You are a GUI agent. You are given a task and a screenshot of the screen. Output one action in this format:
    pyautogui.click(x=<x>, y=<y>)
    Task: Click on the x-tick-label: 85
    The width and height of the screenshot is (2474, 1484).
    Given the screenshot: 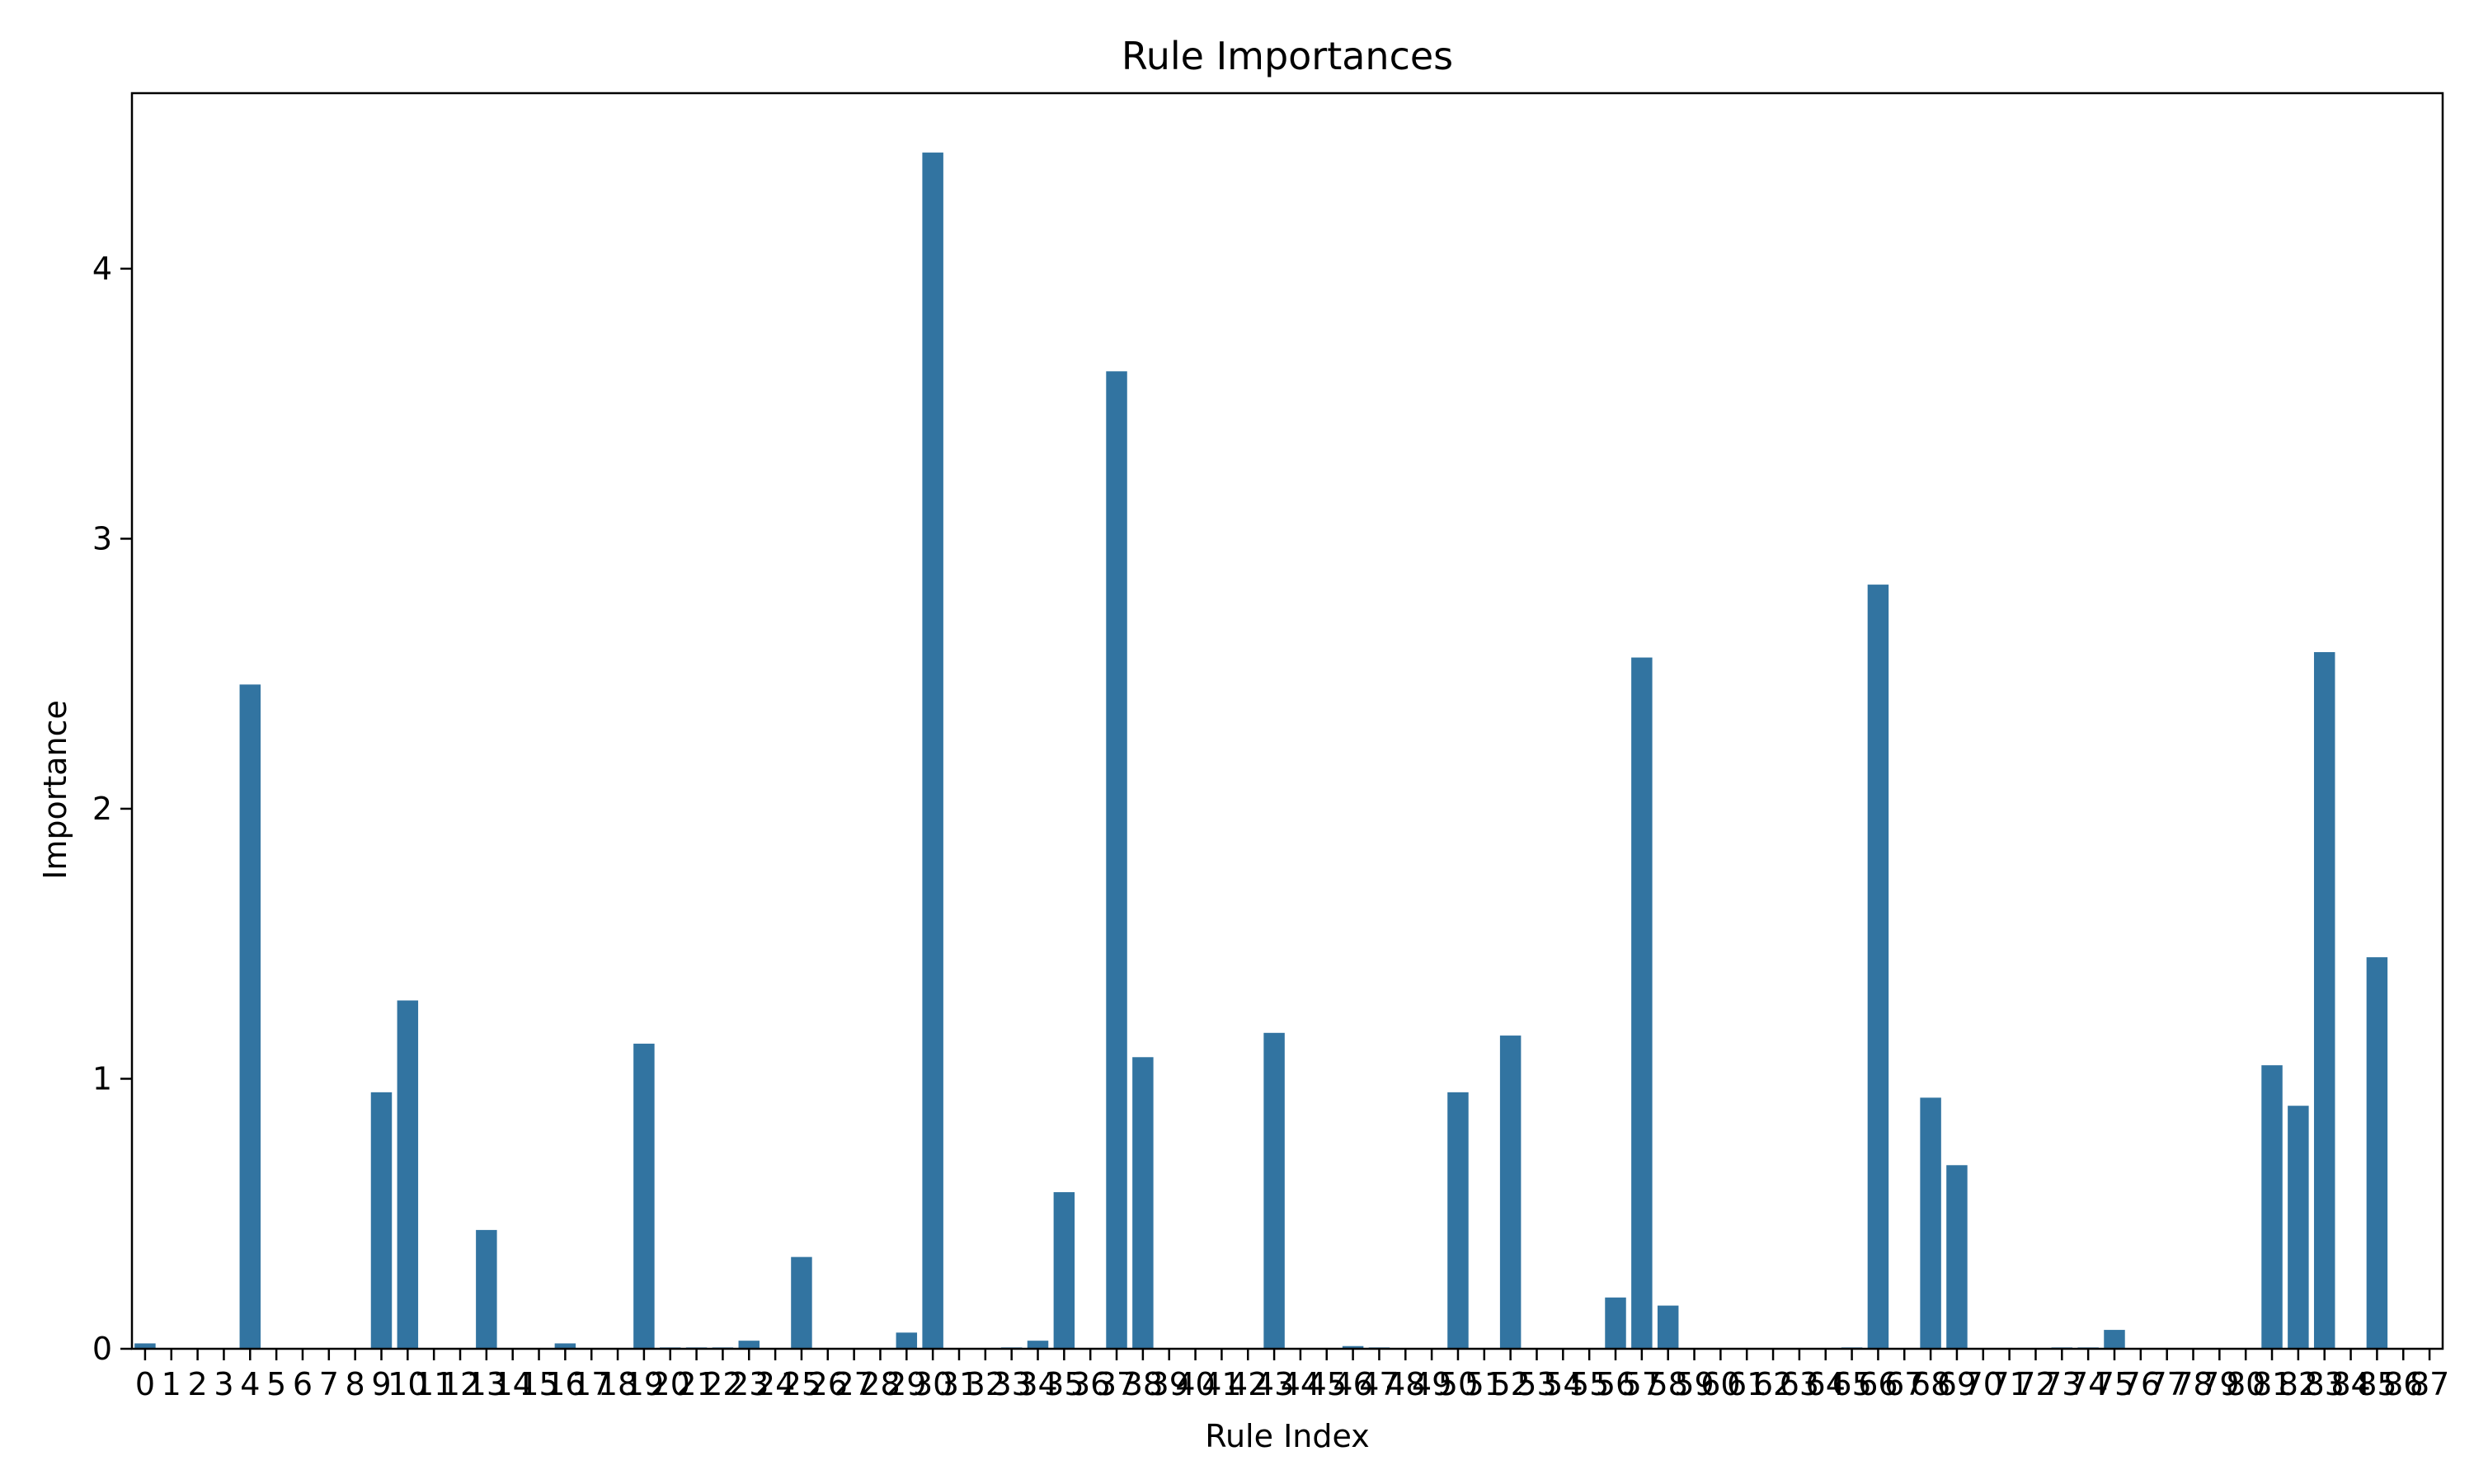 What is the action you would take?
    pyautogui.click(x=2376, y=1384)
    